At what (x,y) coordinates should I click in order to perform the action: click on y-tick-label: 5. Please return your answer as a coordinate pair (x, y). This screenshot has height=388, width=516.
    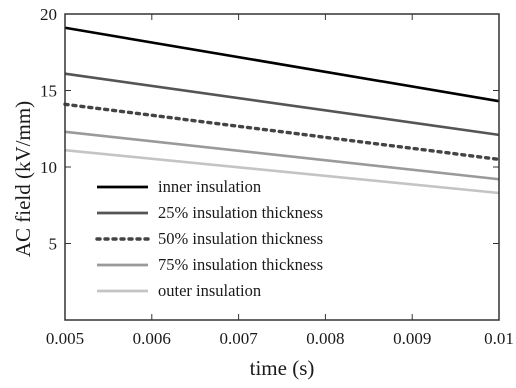
    Looking at the image, I should click on (53, 244).